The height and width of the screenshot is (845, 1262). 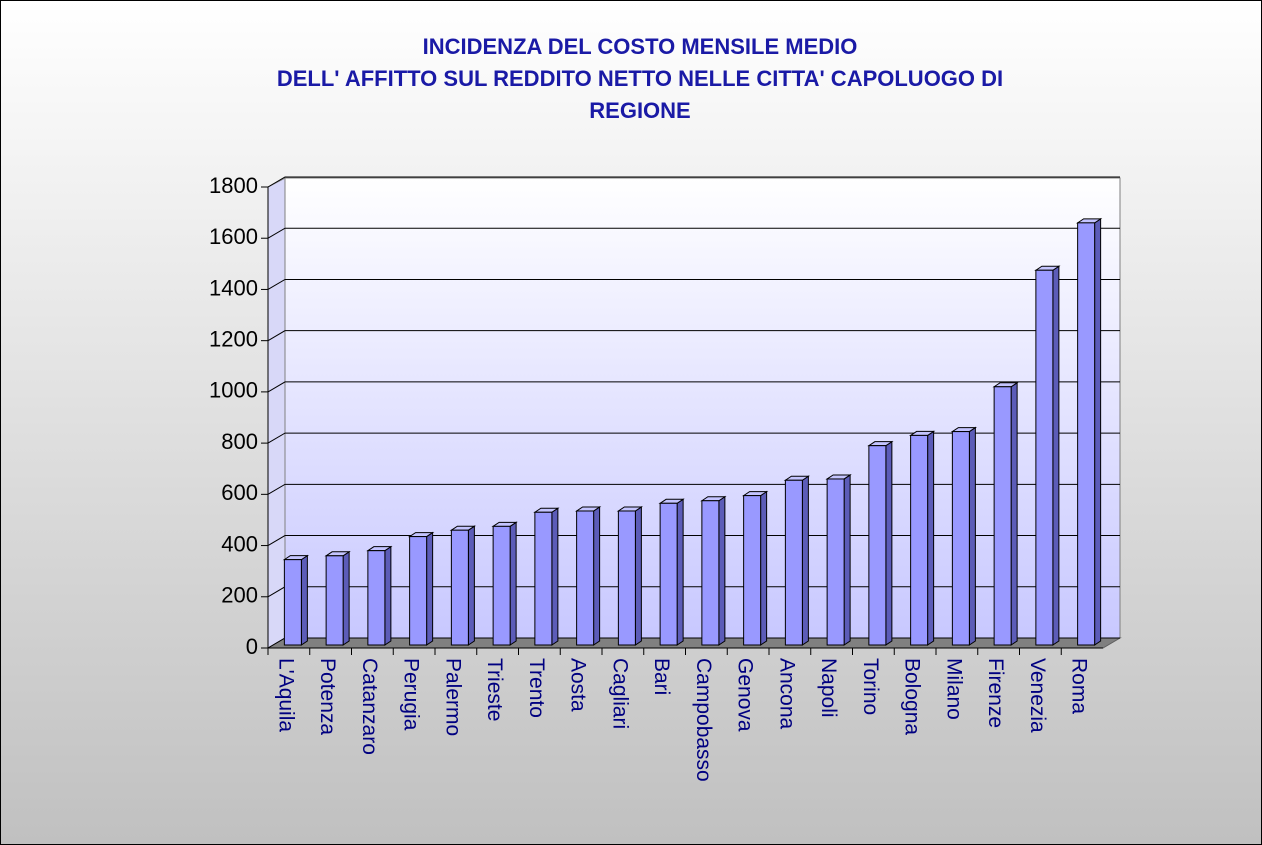 I want to click on x-tick-label: Milano, so click(x=953, y=689).